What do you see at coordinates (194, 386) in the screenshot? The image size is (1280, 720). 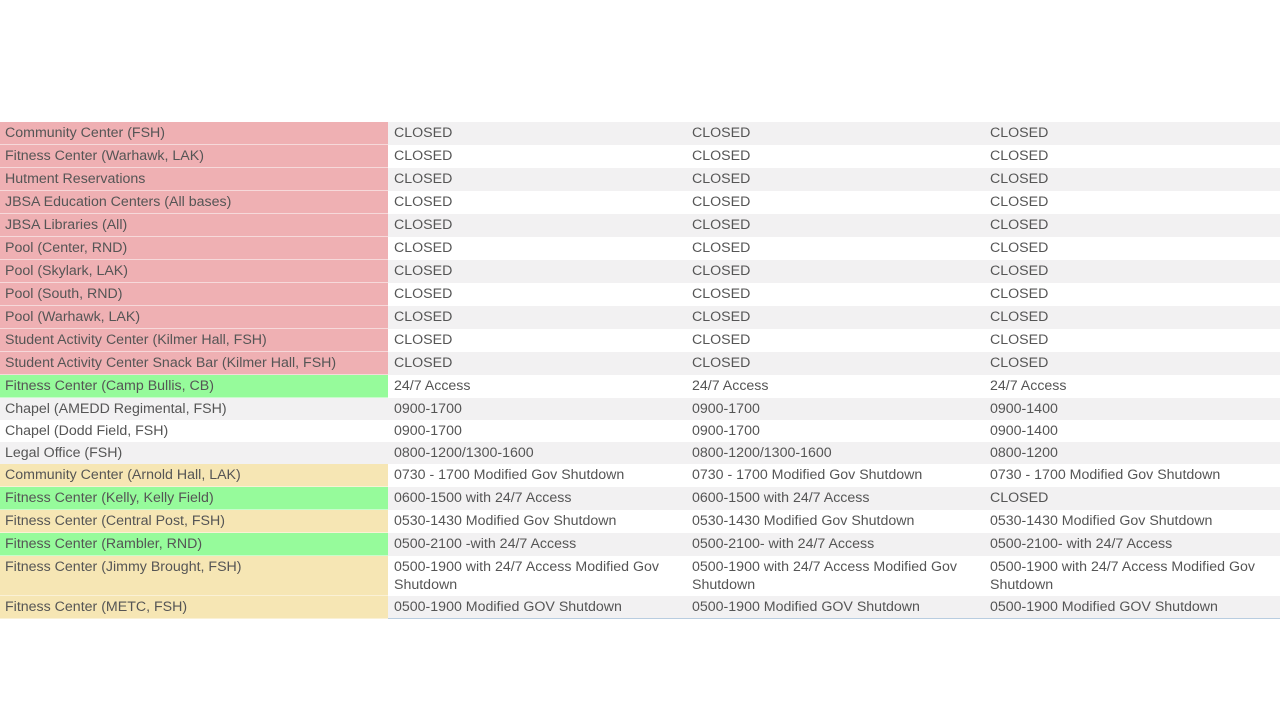 I see `facility-name-cell: Fitness Center (Camp Bullis, CB)` at bounding box center [194, 386].